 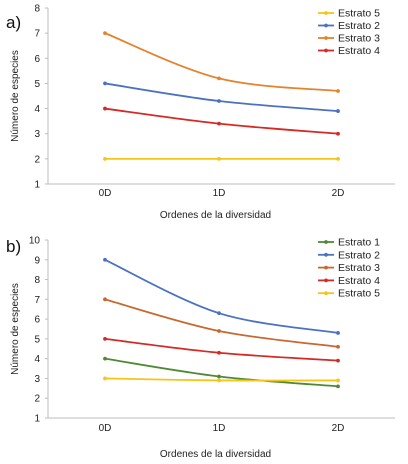 I want to click on panel-label: b), so click(x=13, y=246).